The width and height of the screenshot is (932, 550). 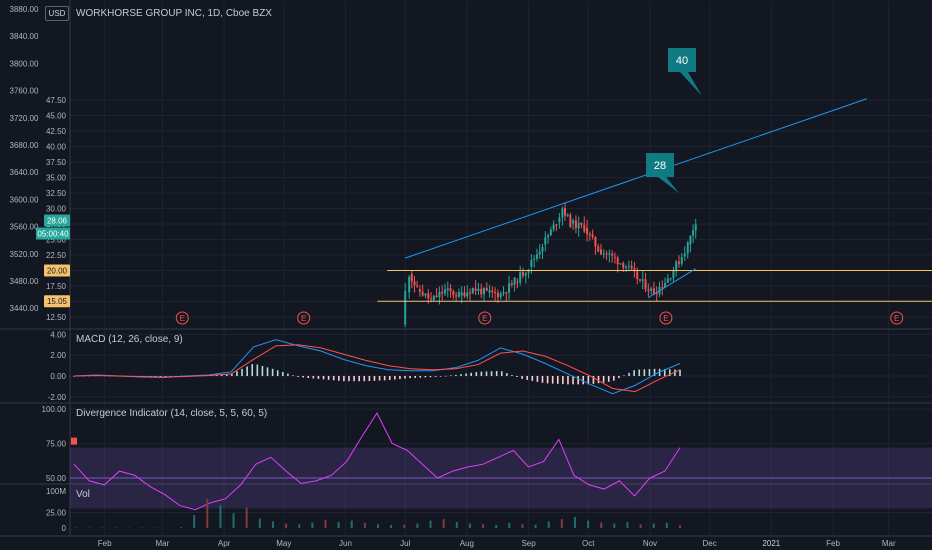 I want to click on price-tick-label: 40.00, so click(x=56, y=147).